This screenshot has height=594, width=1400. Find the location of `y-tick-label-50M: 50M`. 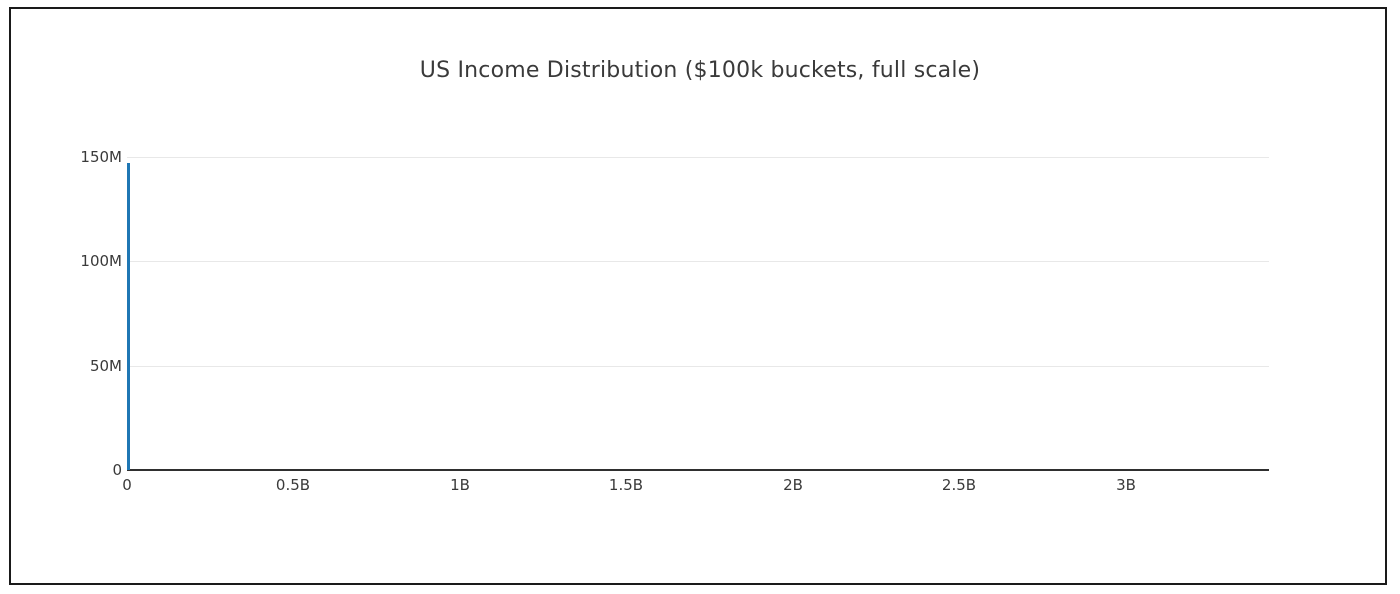

y-tick-label-50M: 50M is located at coordinates (105, 366).